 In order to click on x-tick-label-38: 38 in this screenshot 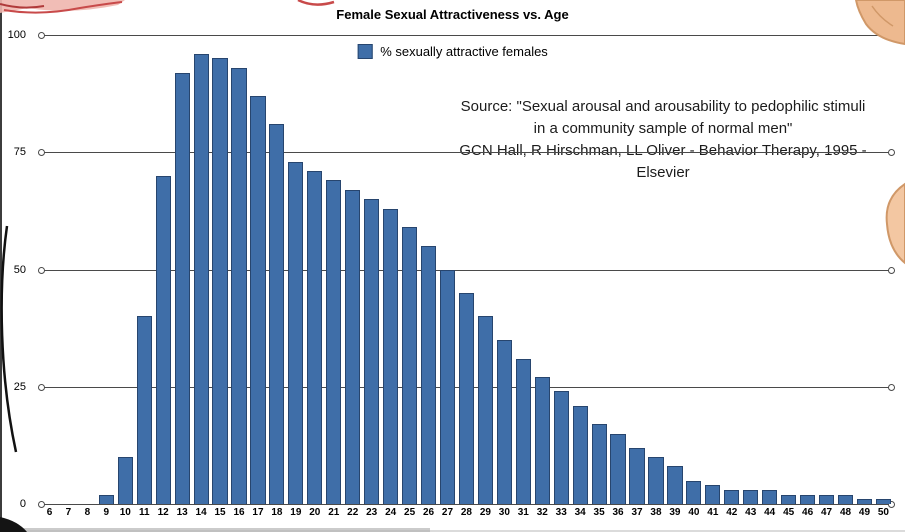, I will do `click(656, 512)`.